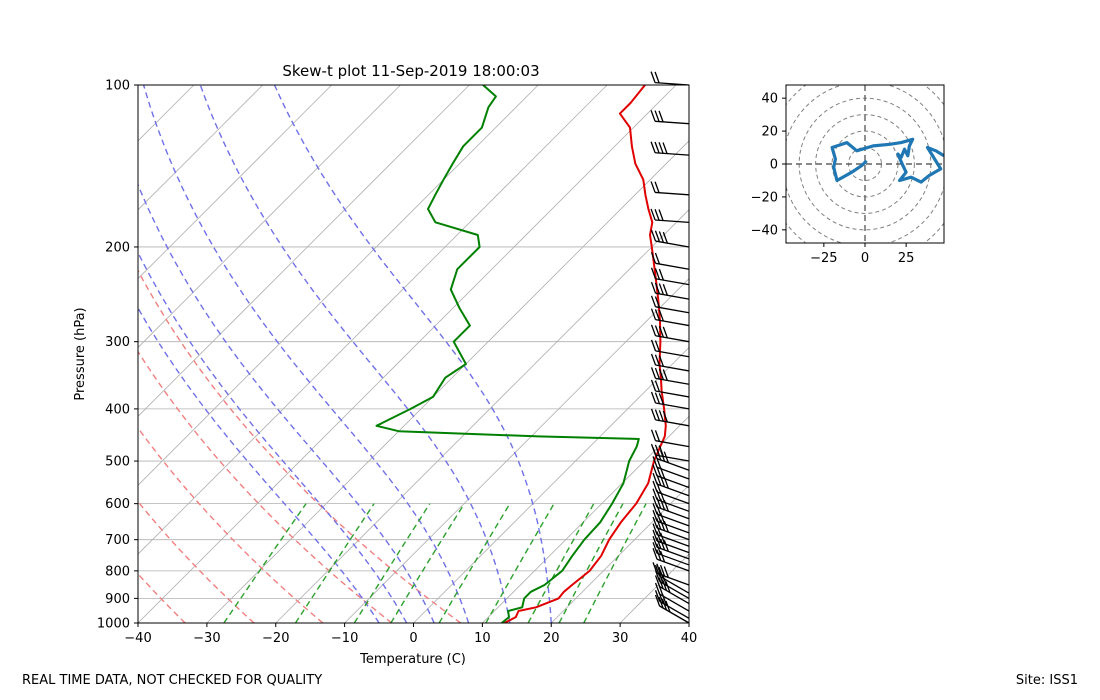 The image size is (1100, 700). Describe the element at coordinates (482, 638) in the screenshot. I see `x-tick-label: 10` at that location.